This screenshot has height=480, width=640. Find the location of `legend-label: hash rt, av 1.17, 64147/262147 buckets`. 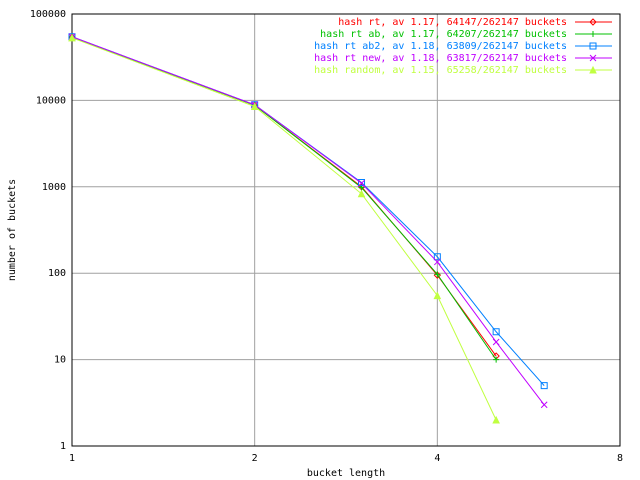

legend-label: hash rt, av 1.17, 64147/262147 buckets is located at coordinates (452, 22).